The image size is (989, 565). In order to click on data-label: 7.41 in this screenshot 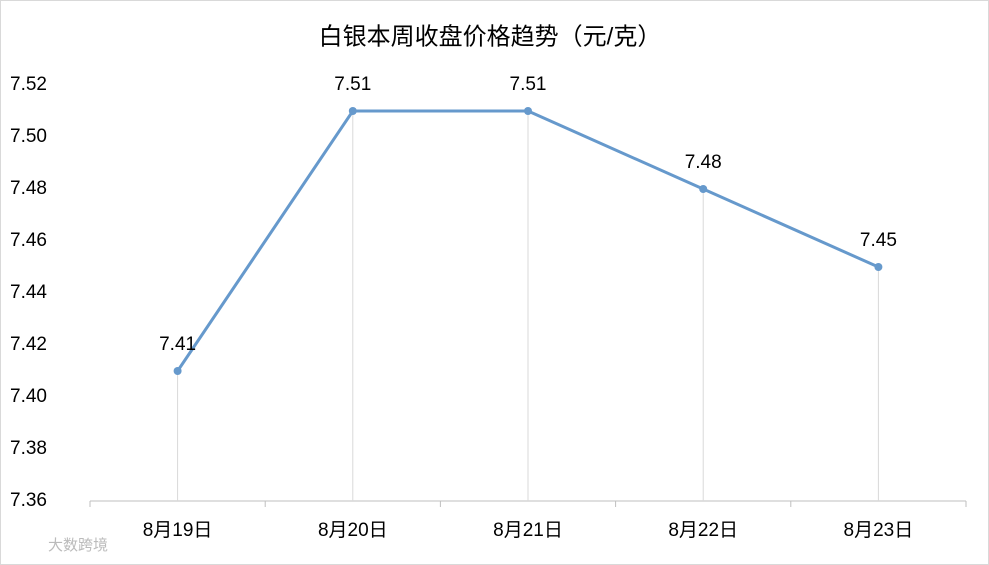, I will do `click(177, 344)`.